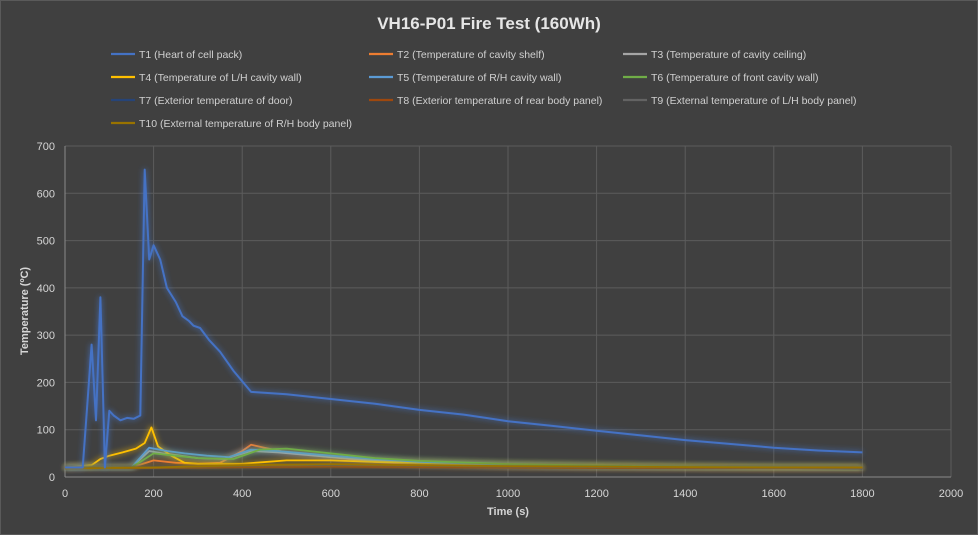 The height and width of the screenshot is (535, 978). I want to click on legend-label: T5 (Temperature of R/H cavity wall), so click(479, 78).